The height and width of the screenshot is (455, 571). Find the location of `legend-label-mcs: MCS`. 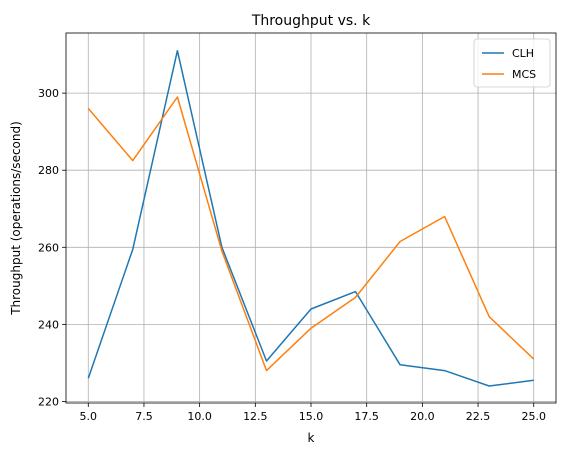

legend-label-mcs: MCS is located at coordinates (524, 74).